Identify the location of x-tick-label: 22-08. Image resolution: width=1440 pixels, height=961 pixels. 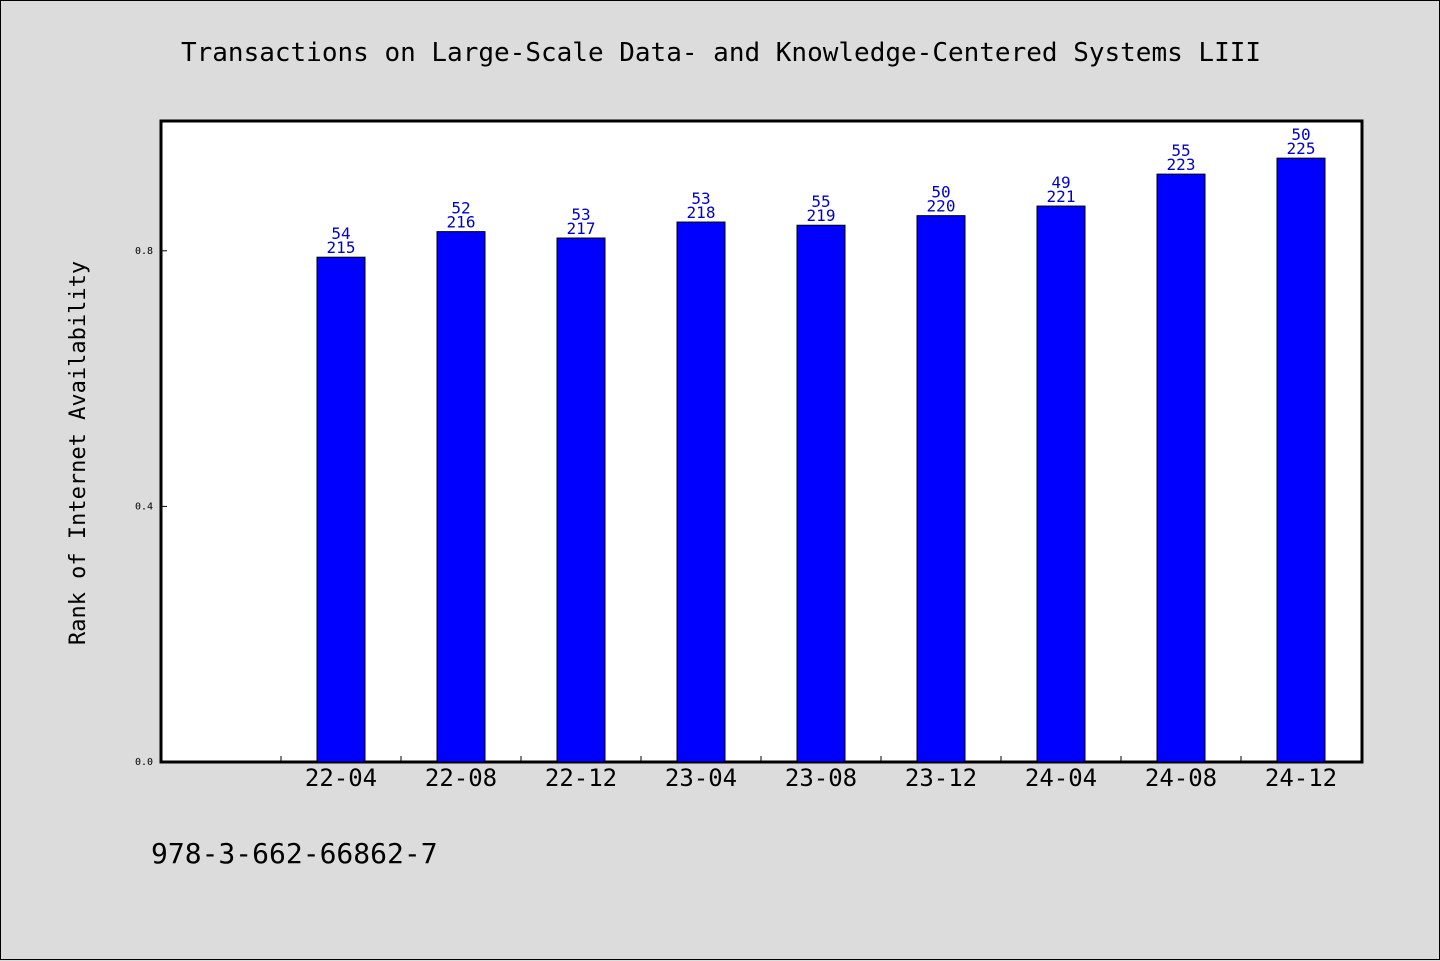
(461, 778).